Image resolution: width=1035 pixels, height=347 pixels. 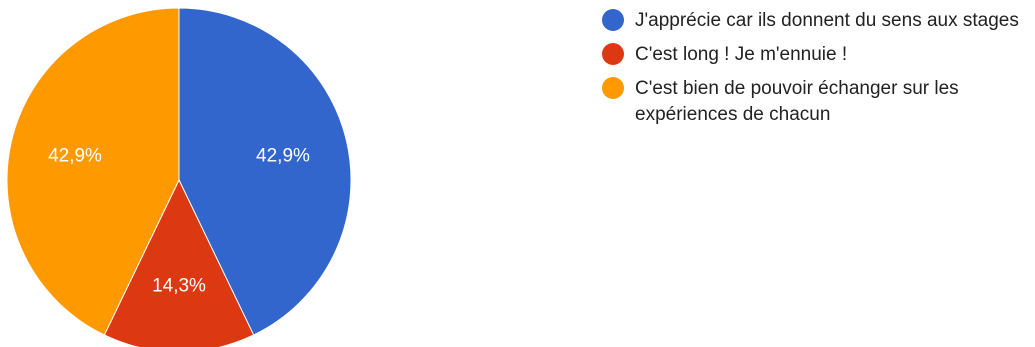 What do you see at coordinates (179, 286) in the screenshot?
I see `slice-value-label-1: 14,3%` at bounding box center [179, 286].